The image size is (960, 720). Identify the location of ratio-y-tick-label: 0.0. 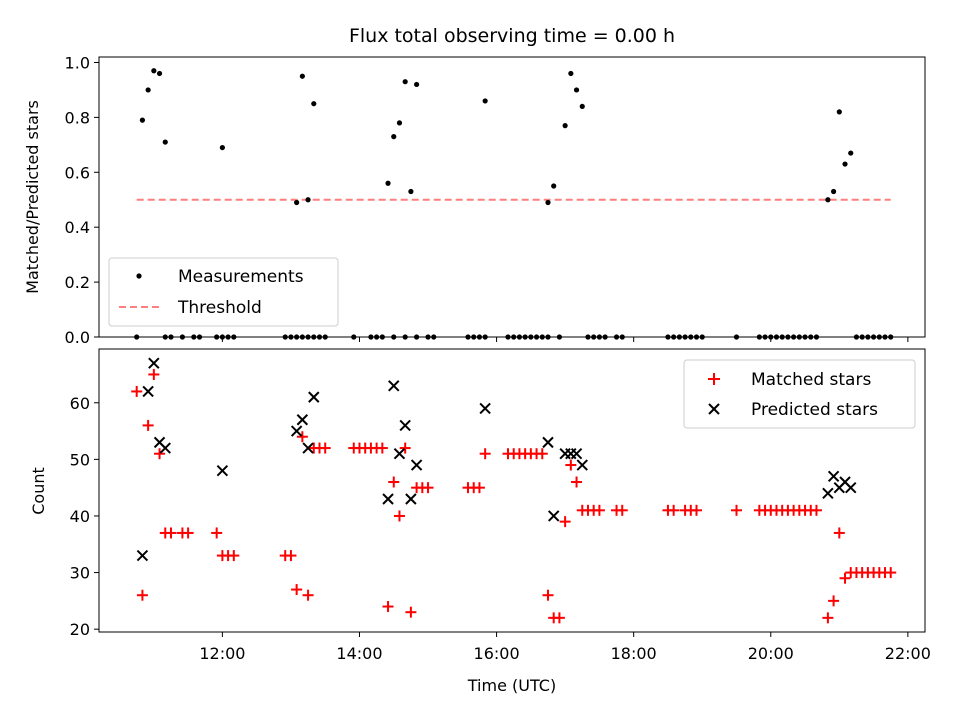
(77, 337).